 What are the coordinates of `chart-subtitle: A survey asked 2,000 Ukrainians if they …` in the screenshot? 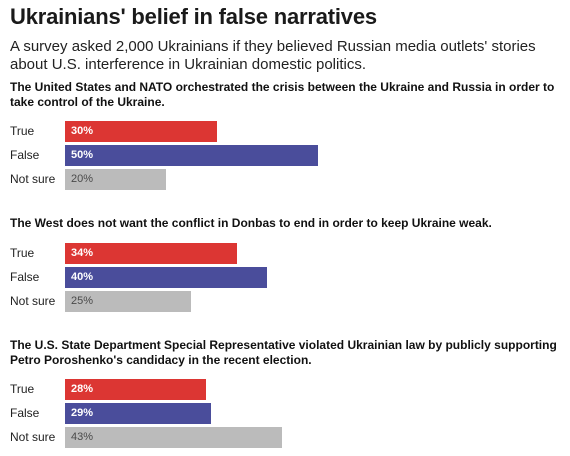 It's located at (273, 55).